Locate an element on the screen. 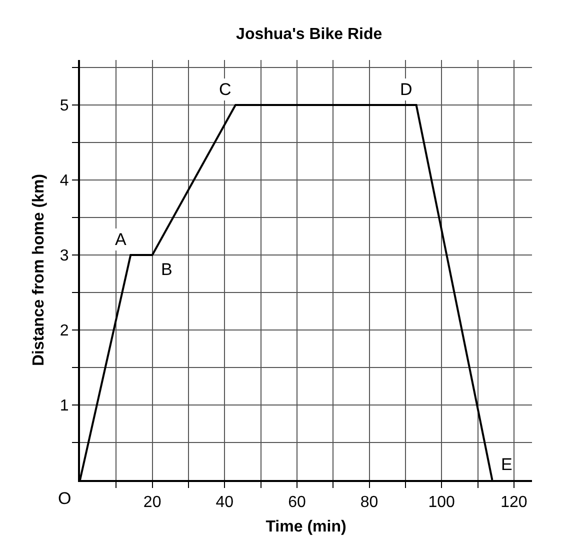 The width and height of the screenshot is (562, 560). x-tick-label: 80 is located at coordinates (369, 503).